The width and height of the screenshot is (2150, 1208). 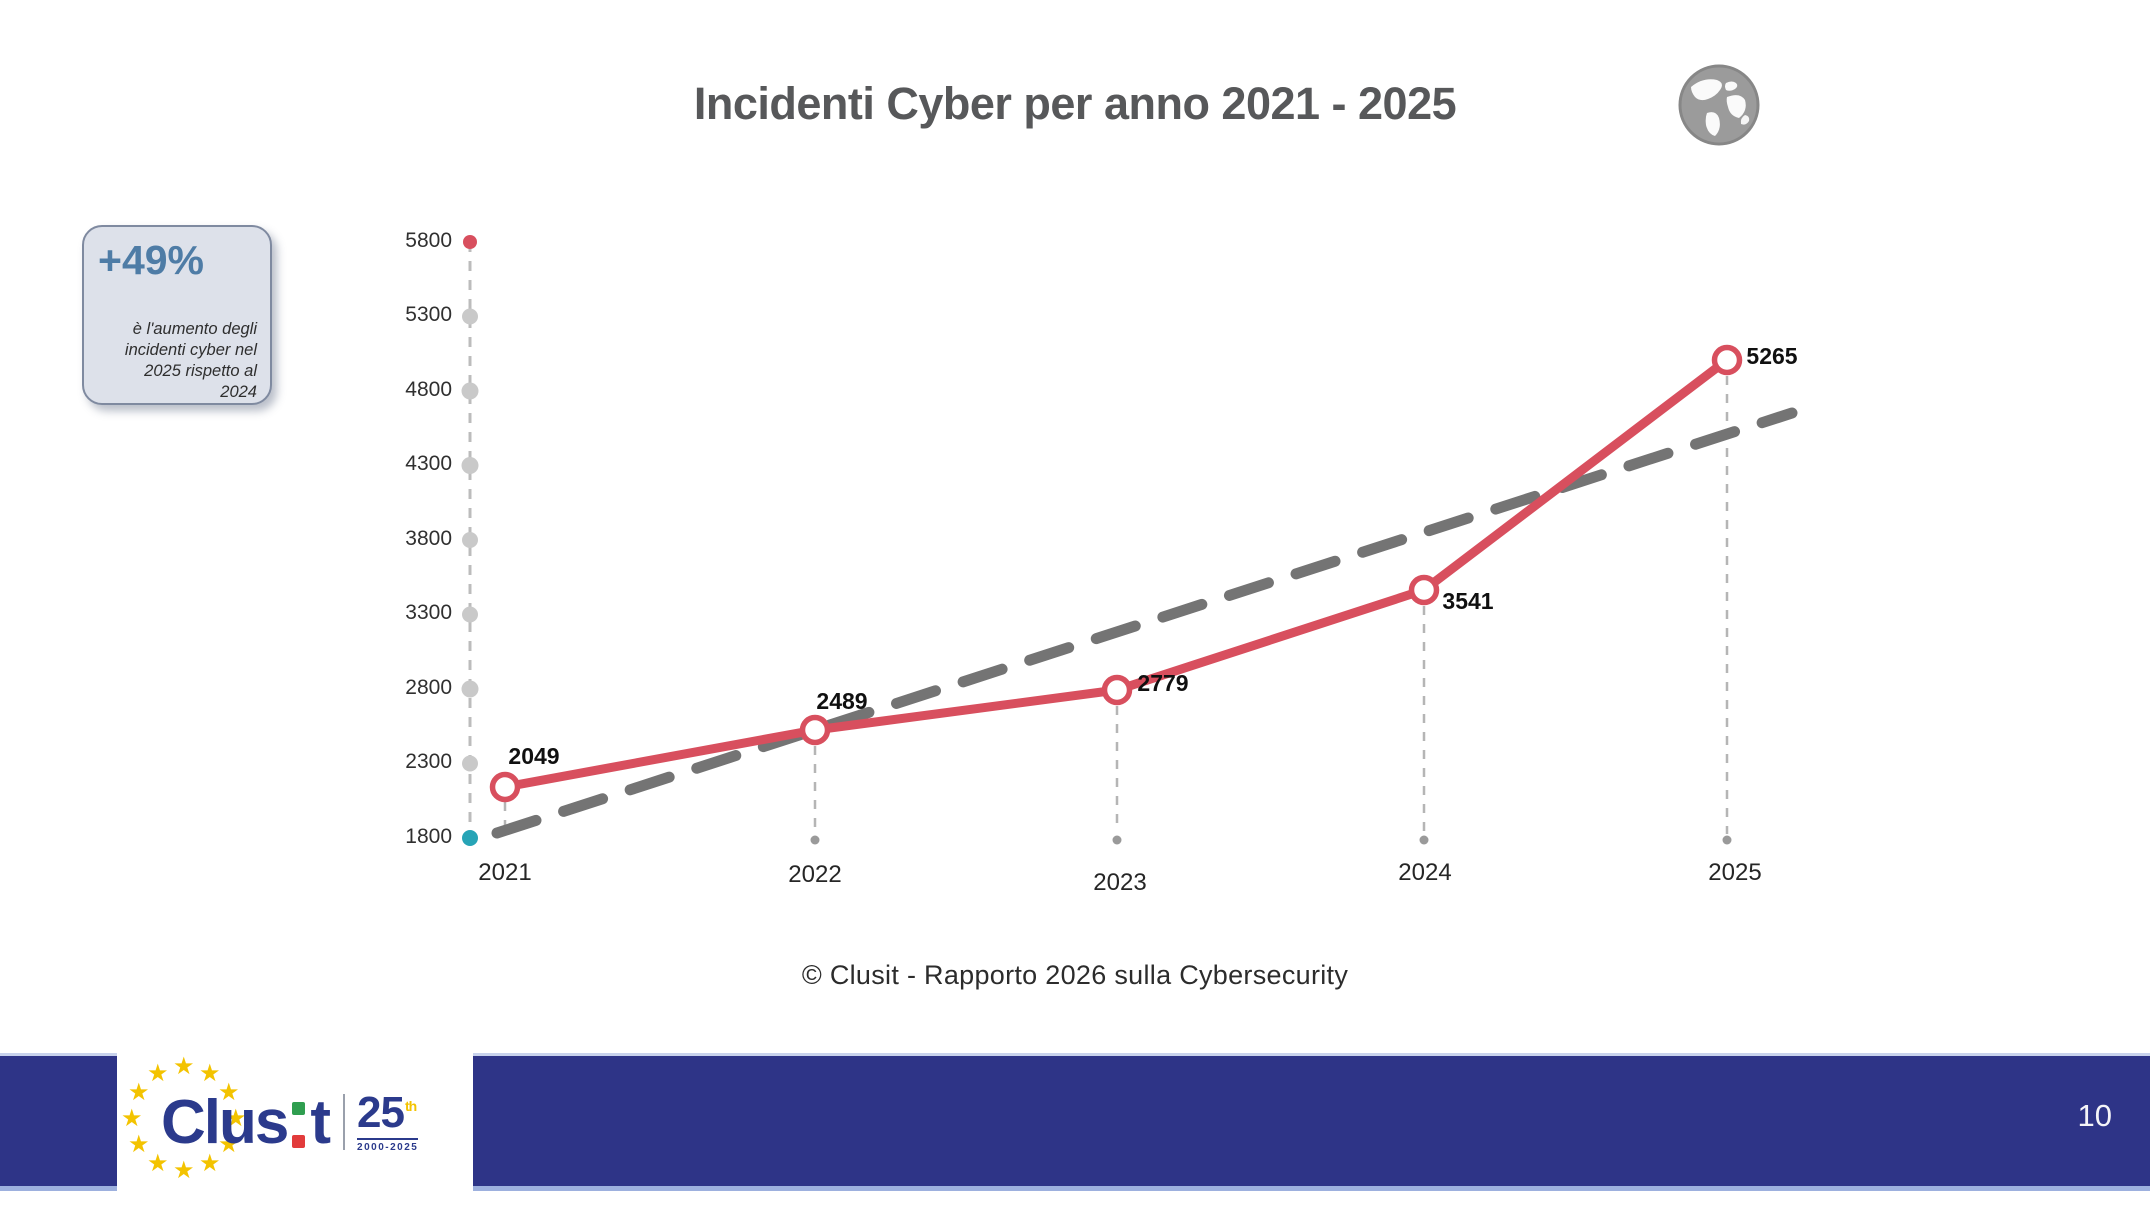 What do you see at coordinates (505, 872) in the screenshot?
I see `x-label-2021: 2021` at bounding box center [505, 872].